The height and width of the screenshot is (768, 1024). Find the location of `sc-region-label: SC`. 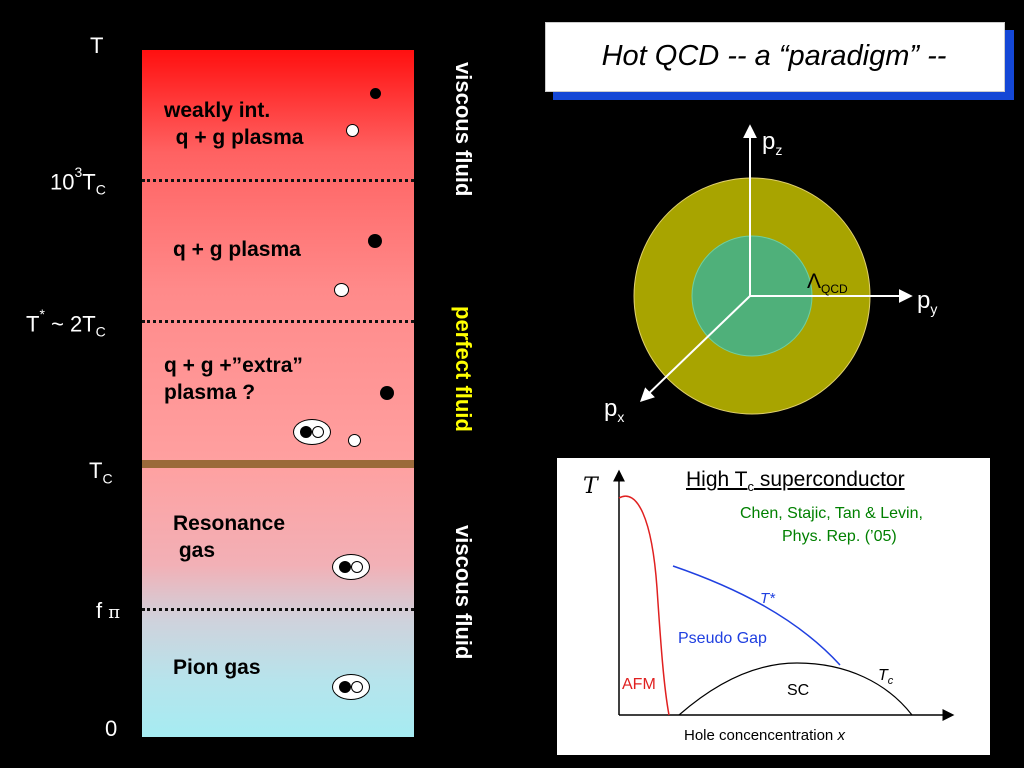

sc-region-label: SC is located at coordinates (798, 690).